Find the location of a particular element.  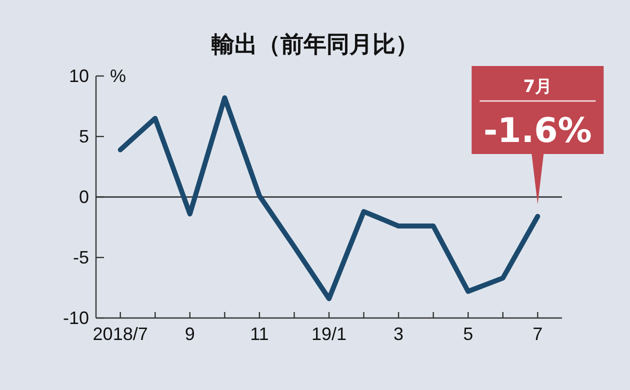

x-tick-label: 2018/7 is located at coordinates (120, 334).